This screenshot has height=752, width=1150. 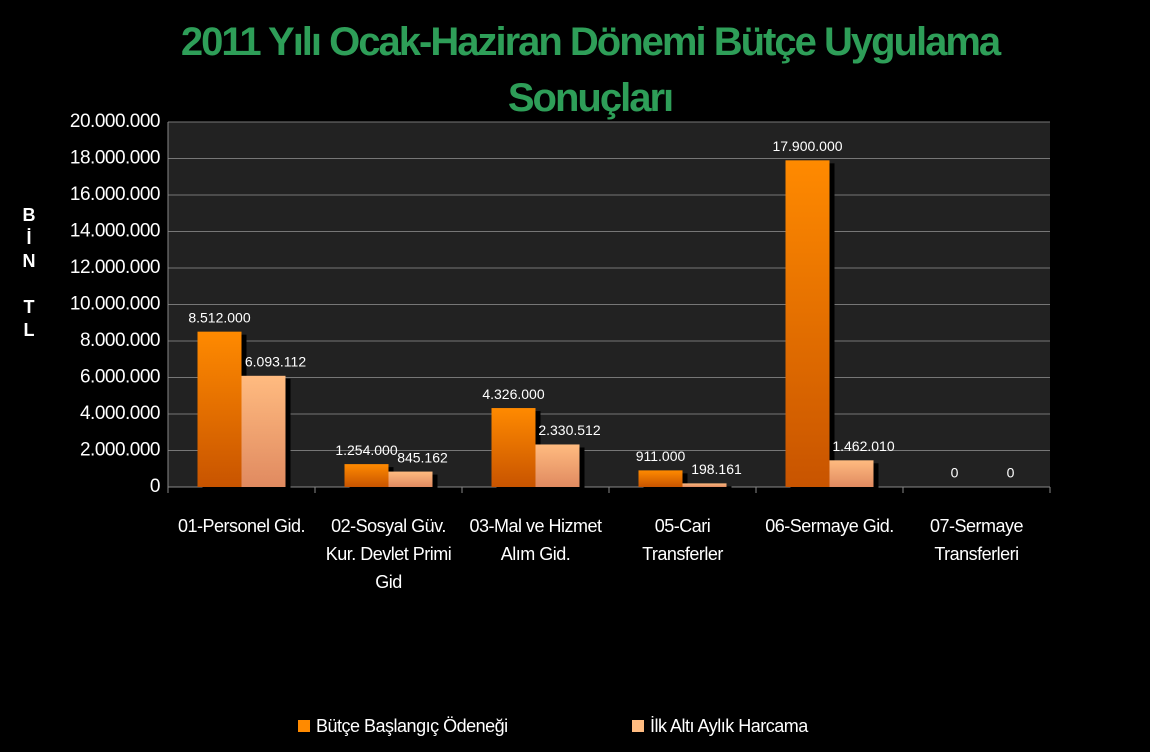 What do you see at coordinates (219, 317) in the screenshot?
I see `data-label: 8.512.000` at bounding box center [219, 317].